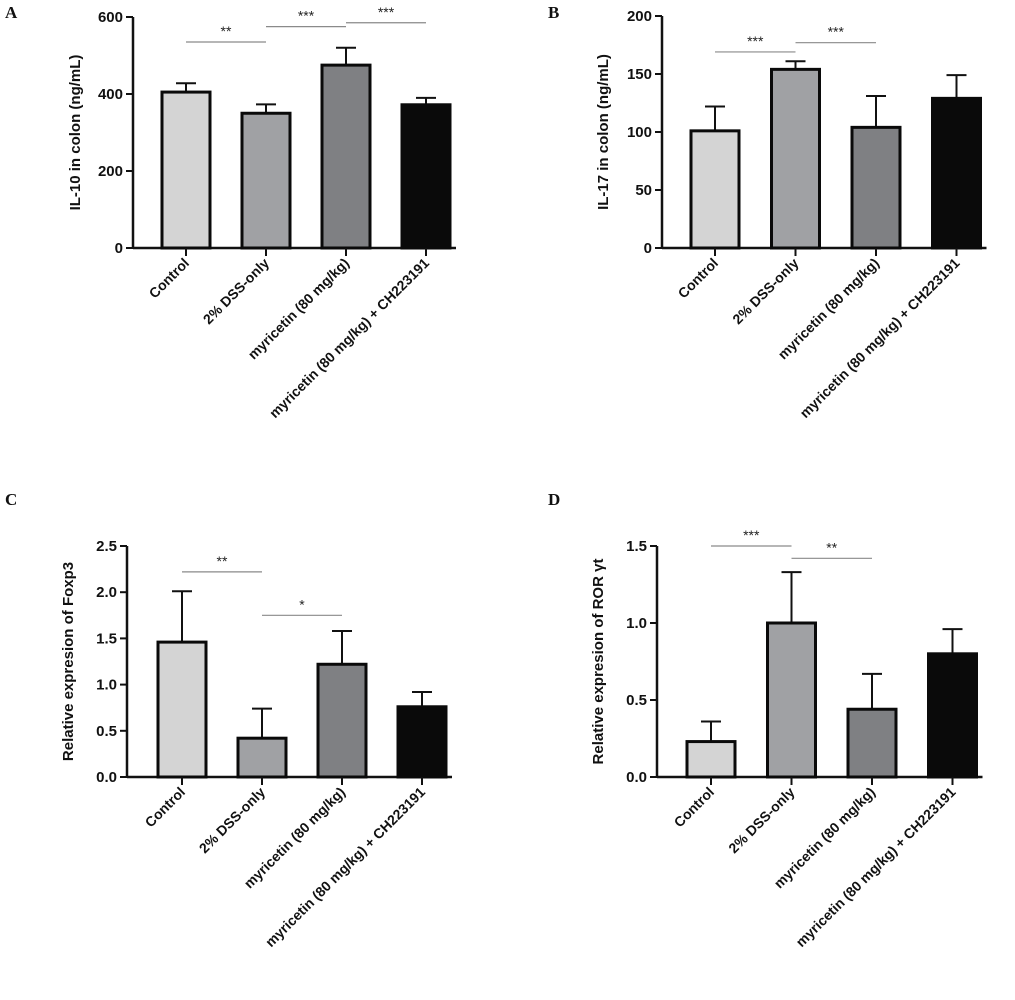 Image resolution: width=1015 pixels, height=1000 pixels. Describe the element at coordinates (603, 132) in the screenshot. I see `y-axis-label: IL-17 in colon (ng/mL)` at that location.